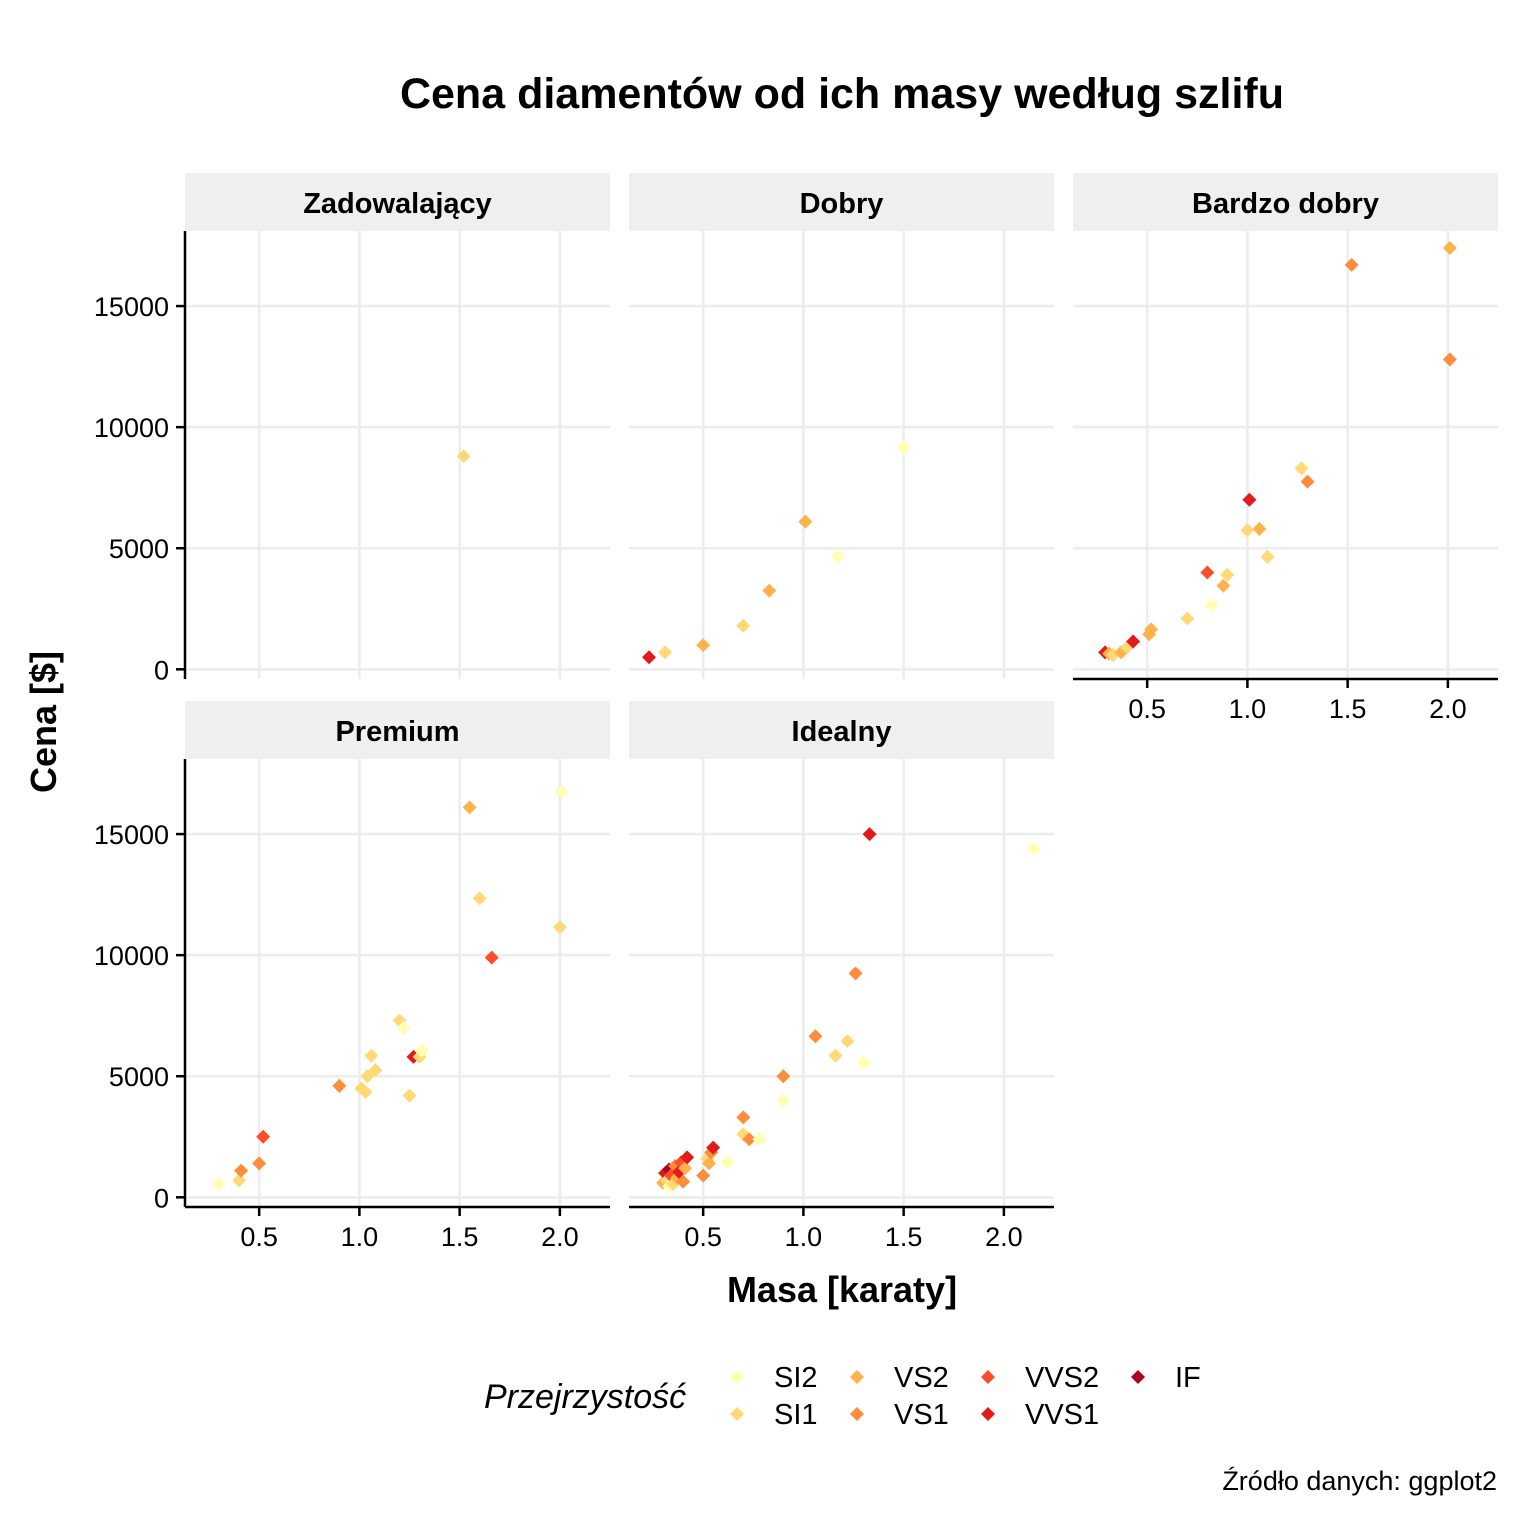 This screenshot has width=1536, height=1536. I want to click on facet-panel: Bardzo dobry 0.5 1.0 1.5 2.0, so click(1285, 448).